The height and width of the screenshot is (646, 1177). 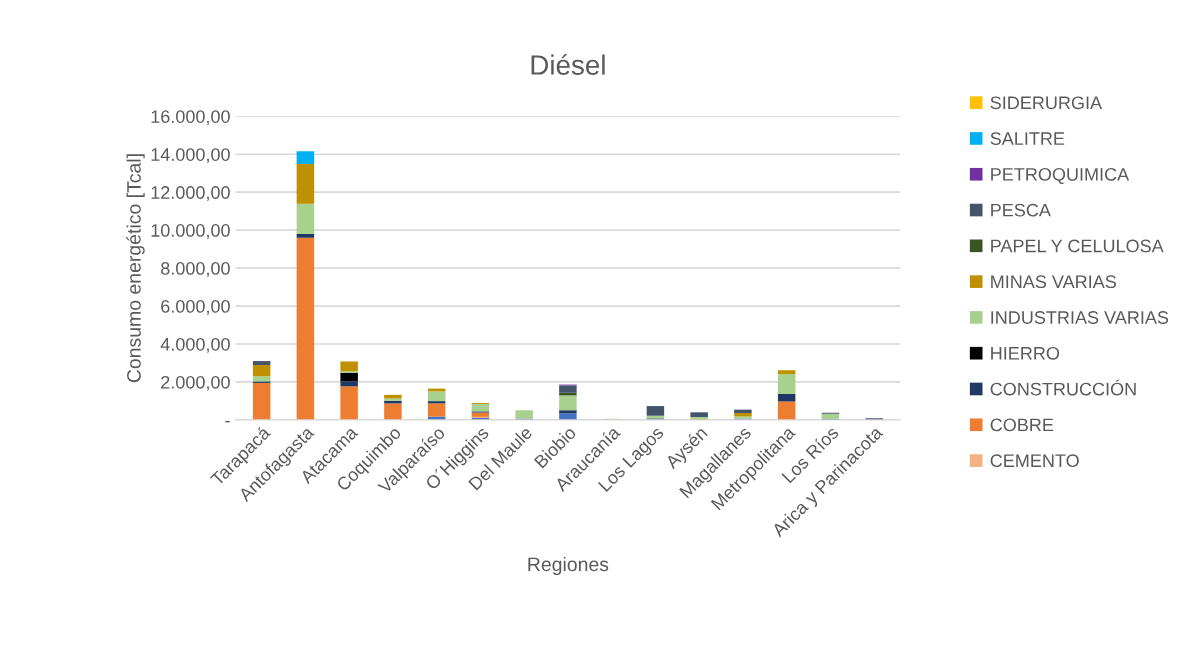 I want to click on y-tick-label: 16.000,00, so click(x=190, y=118).